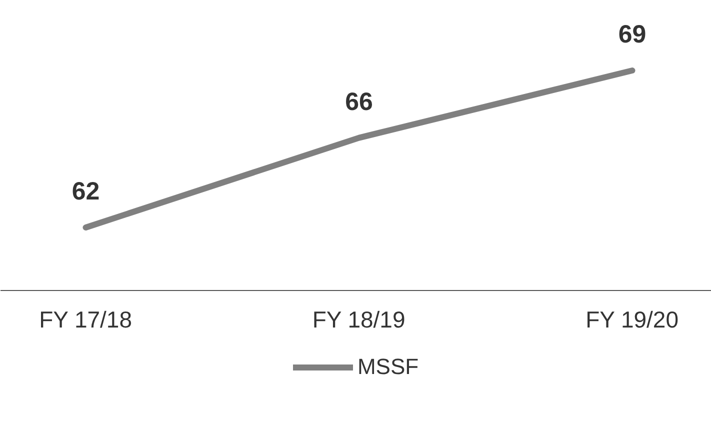  Describe the element at coordinates (359, 102) in the screenshot. I see `data-label: 66` at that location.